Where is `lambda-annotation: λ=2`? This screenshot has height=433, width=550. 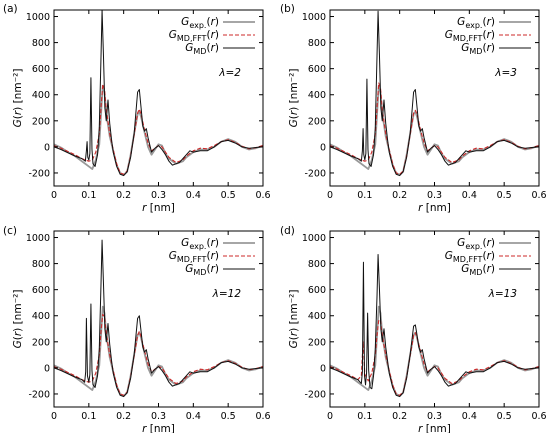
lambda-annotation: λ=2 is located at coordinates (229, 73).